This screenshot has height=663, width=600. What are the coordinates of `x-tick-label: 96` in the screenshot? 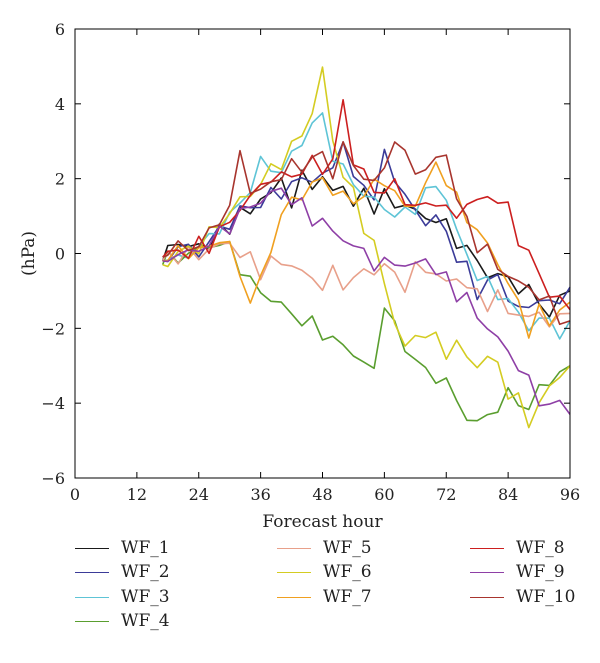 It's located at (570, 494).